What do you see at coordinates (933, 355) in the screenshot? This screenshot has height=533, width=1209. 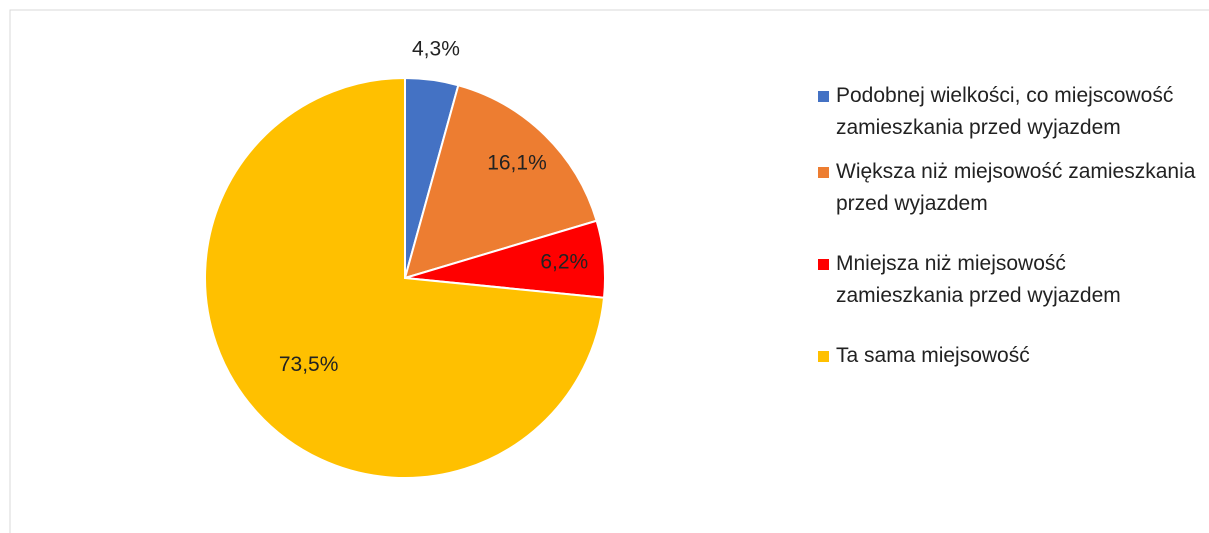 I see `legend-label: Ta sama miejsowość` at bounding box center [933, 355].